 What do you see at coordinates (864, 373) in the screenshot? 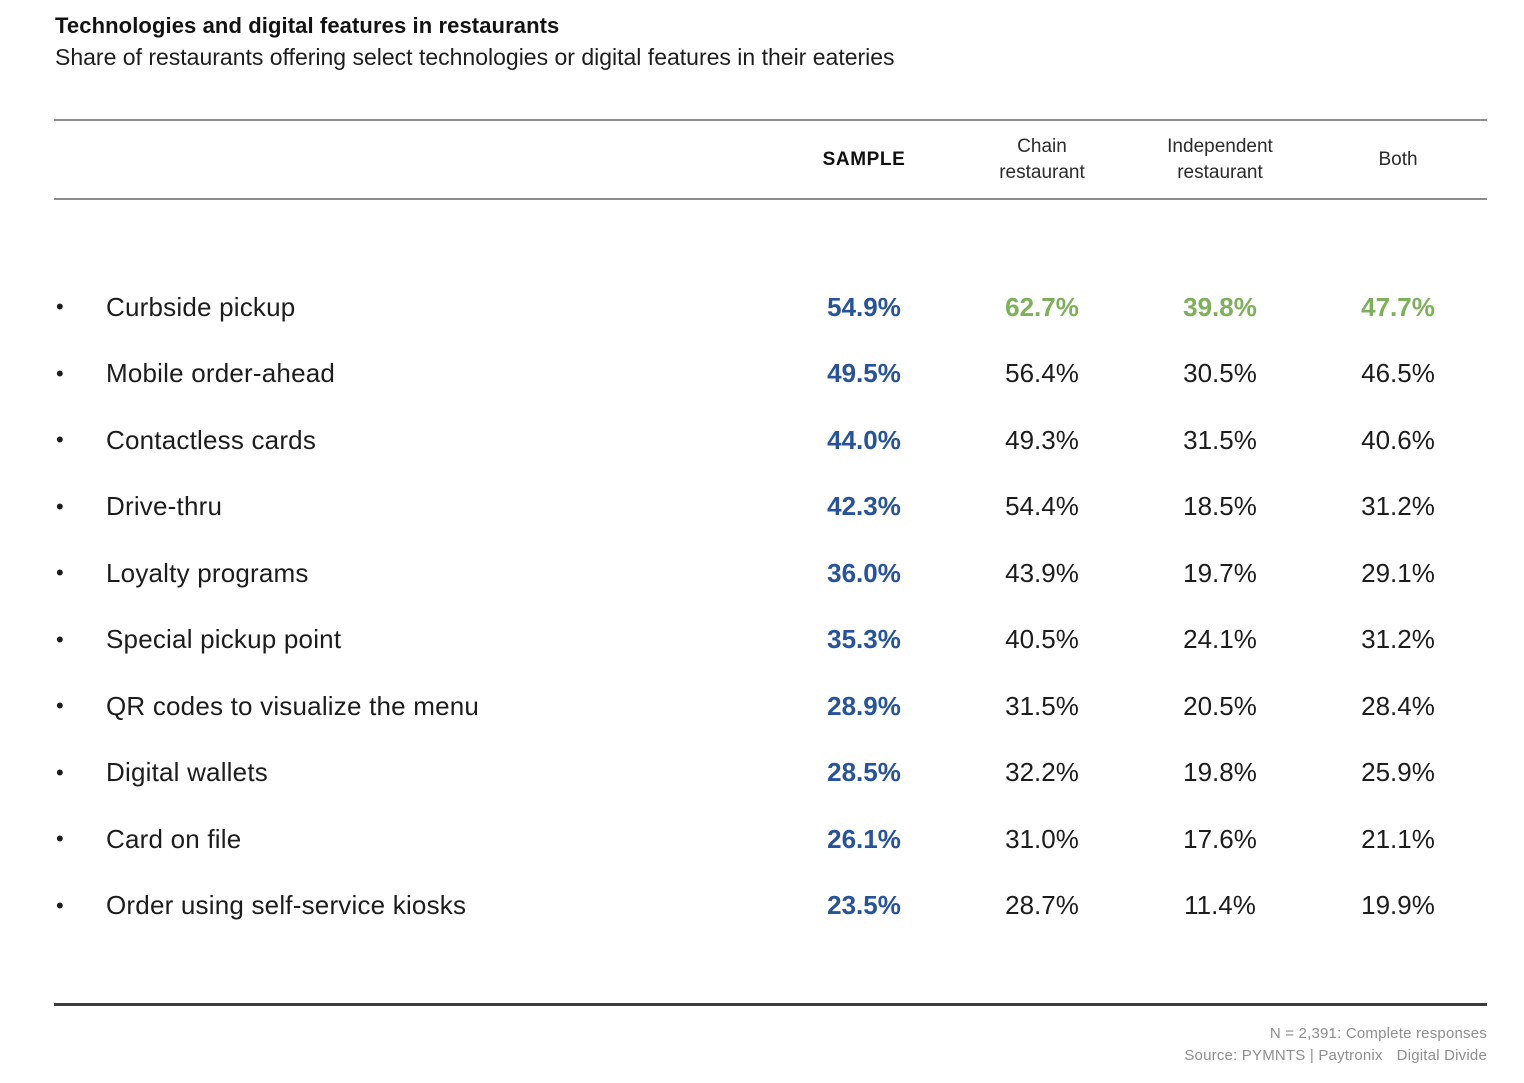
I see `cell-sample: 49.5%` at bounding box center [864, 373].